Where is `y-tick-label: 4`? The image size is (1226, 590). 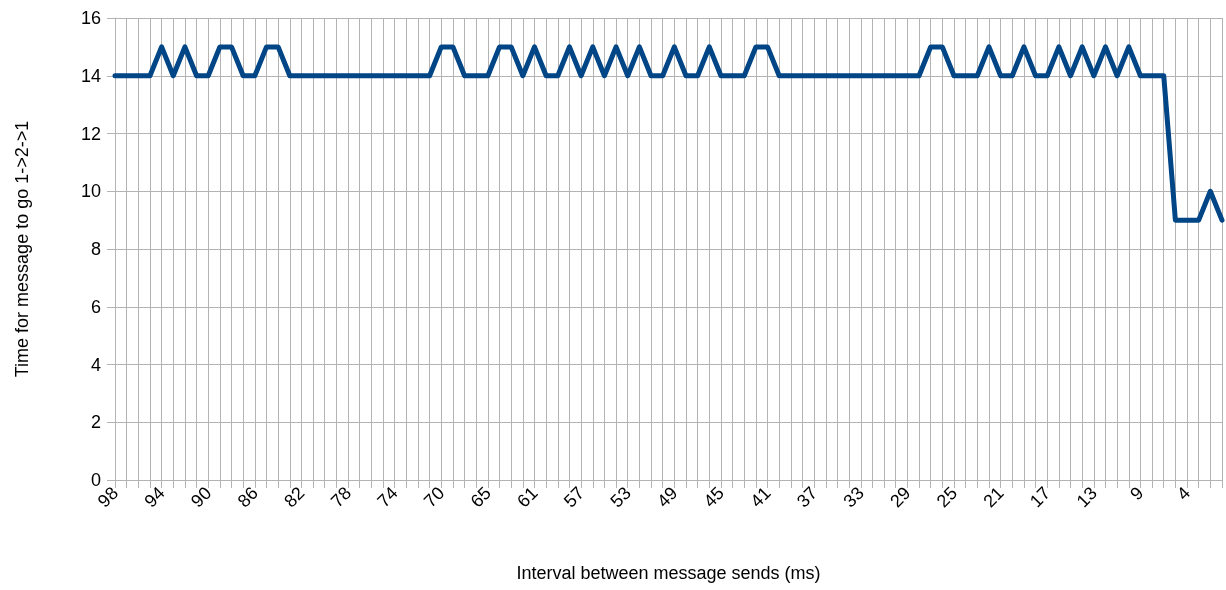
y-tick-label: 4 is located at coordinates (95, 364).